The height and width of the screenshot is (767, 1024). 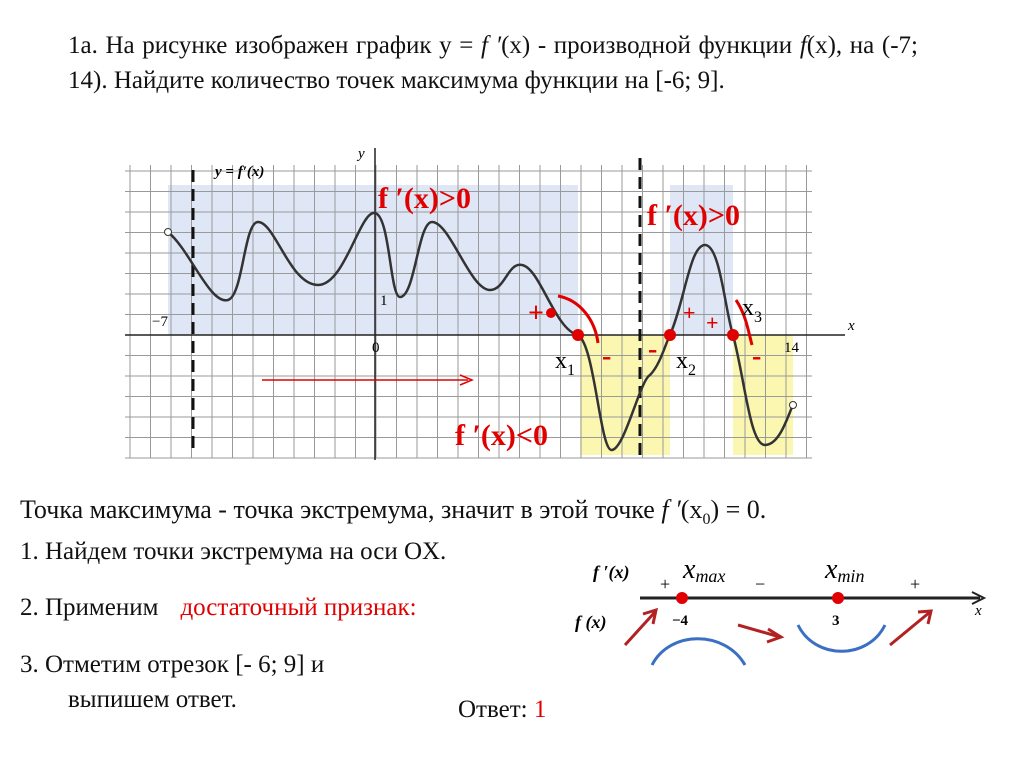 I want to click on point-index: 1, so click(x=571, y=370).